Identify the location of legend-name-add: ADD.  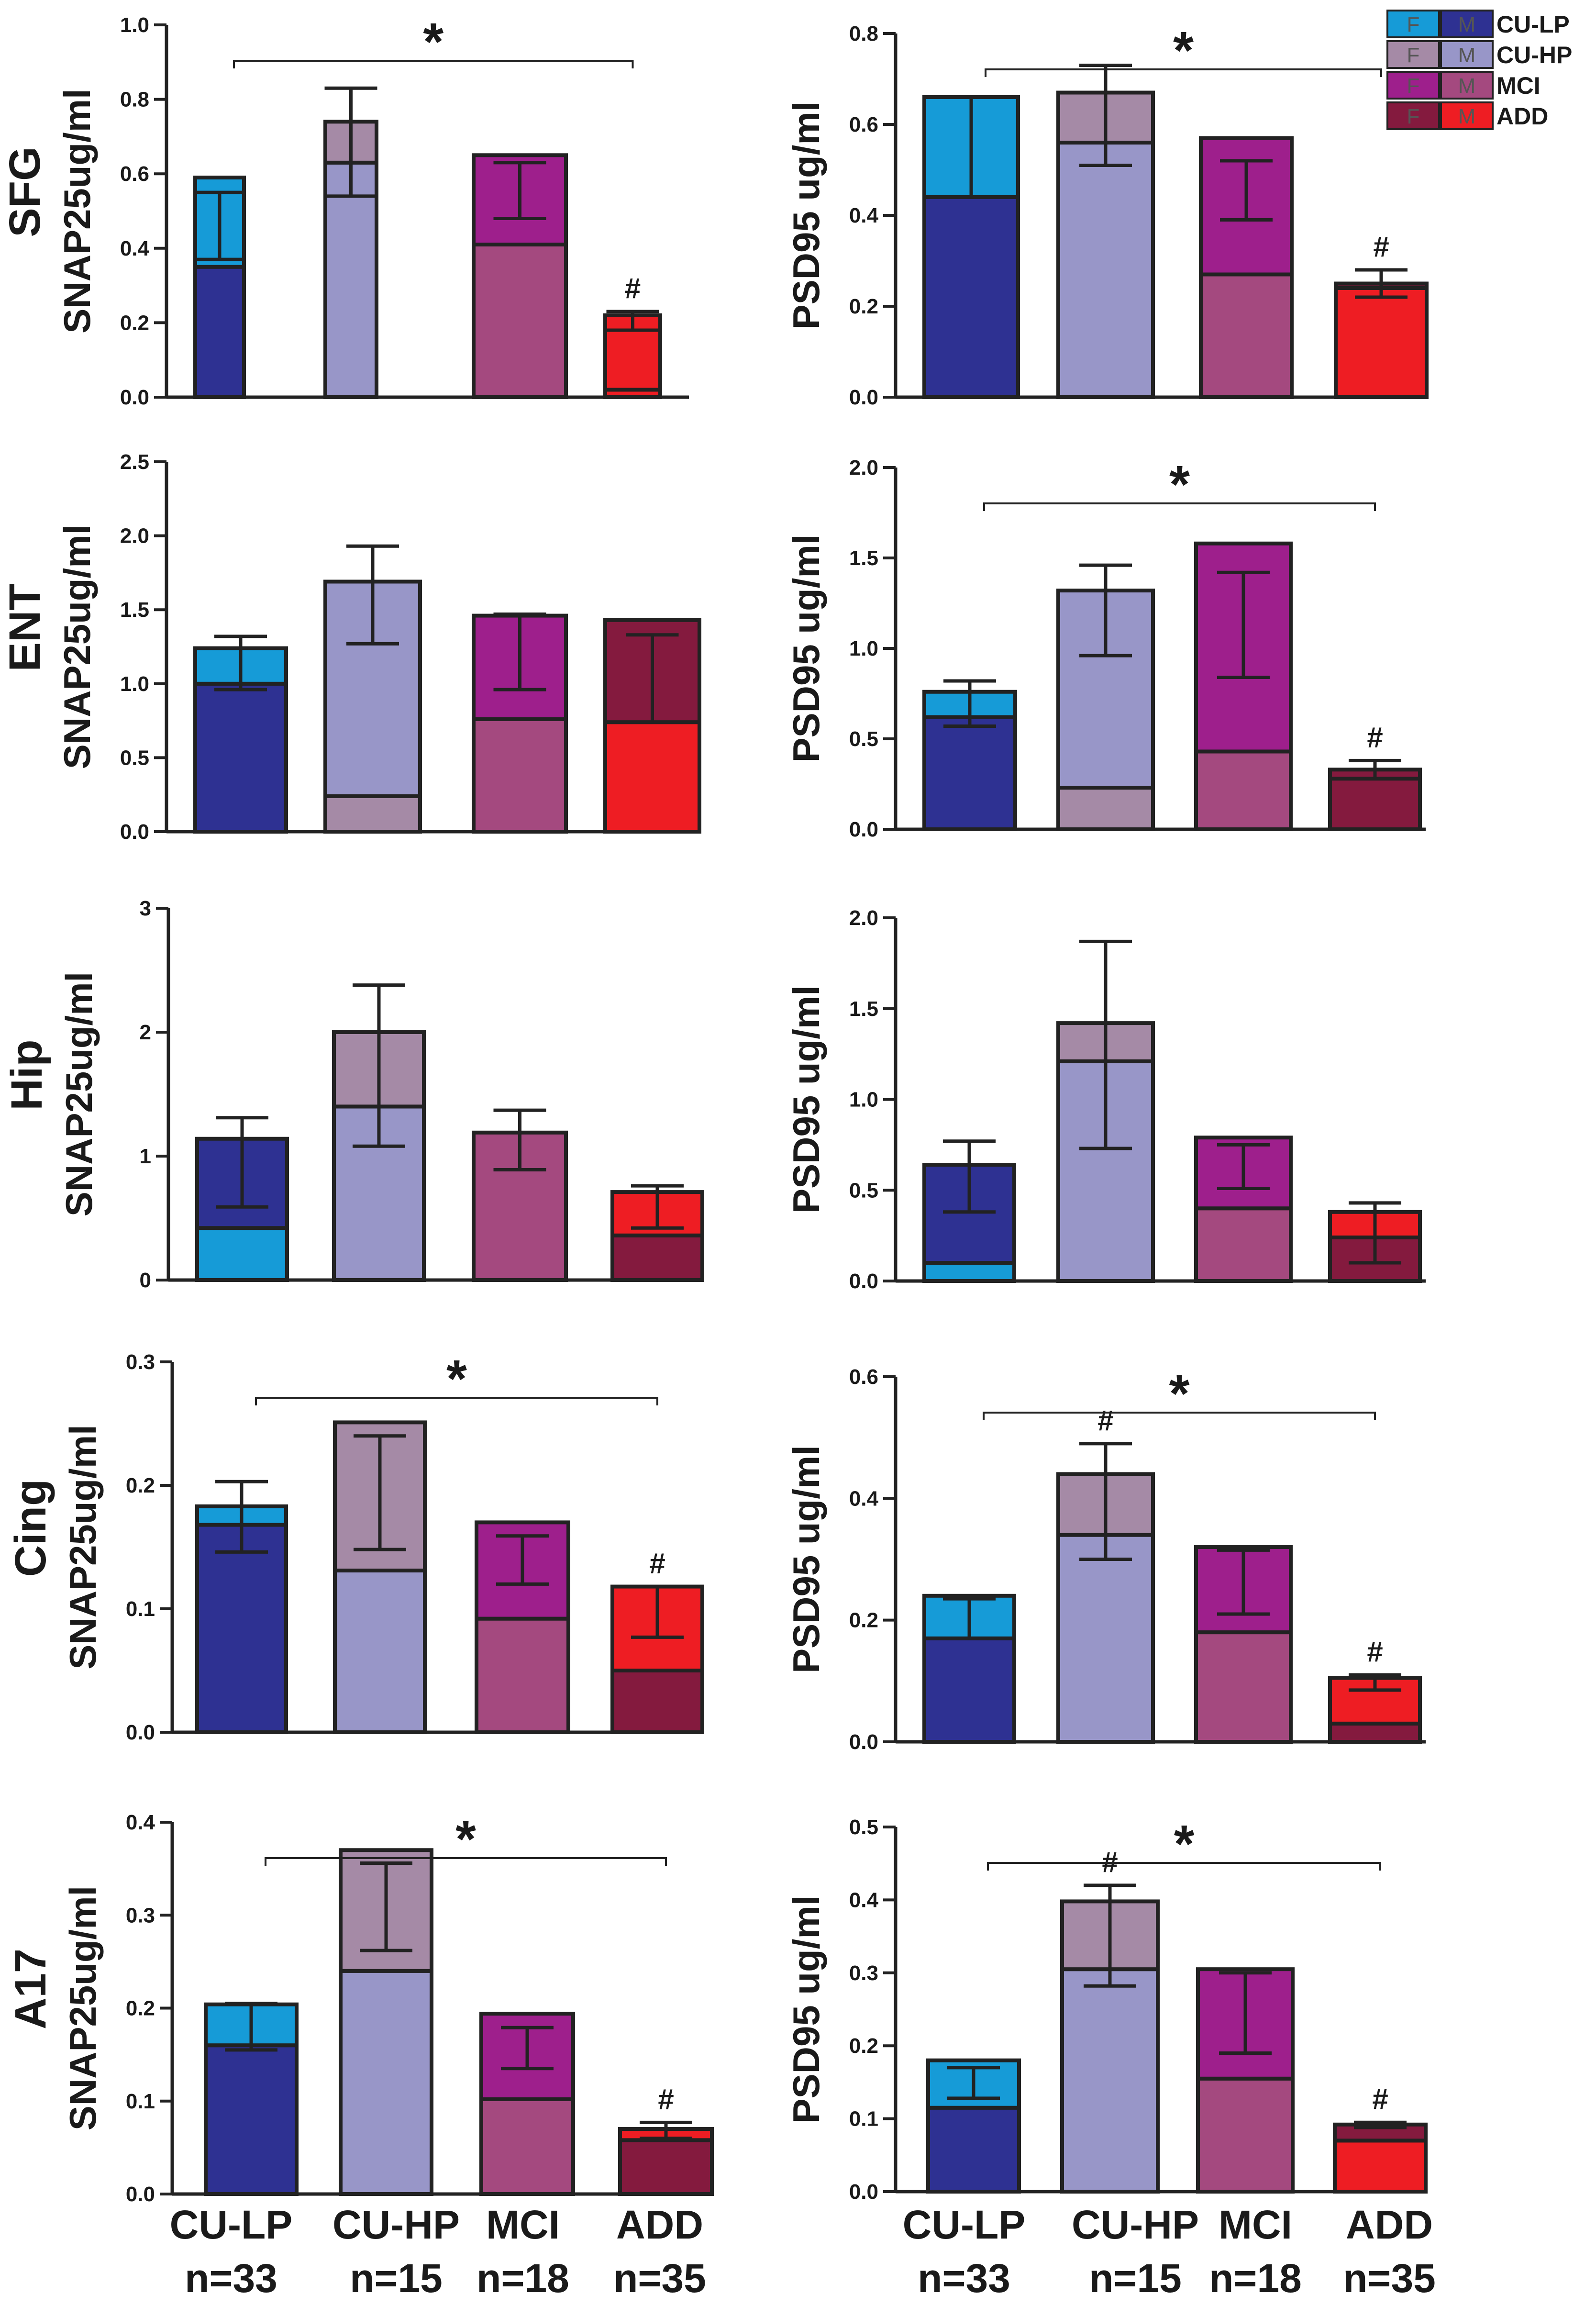
(1522, 116).